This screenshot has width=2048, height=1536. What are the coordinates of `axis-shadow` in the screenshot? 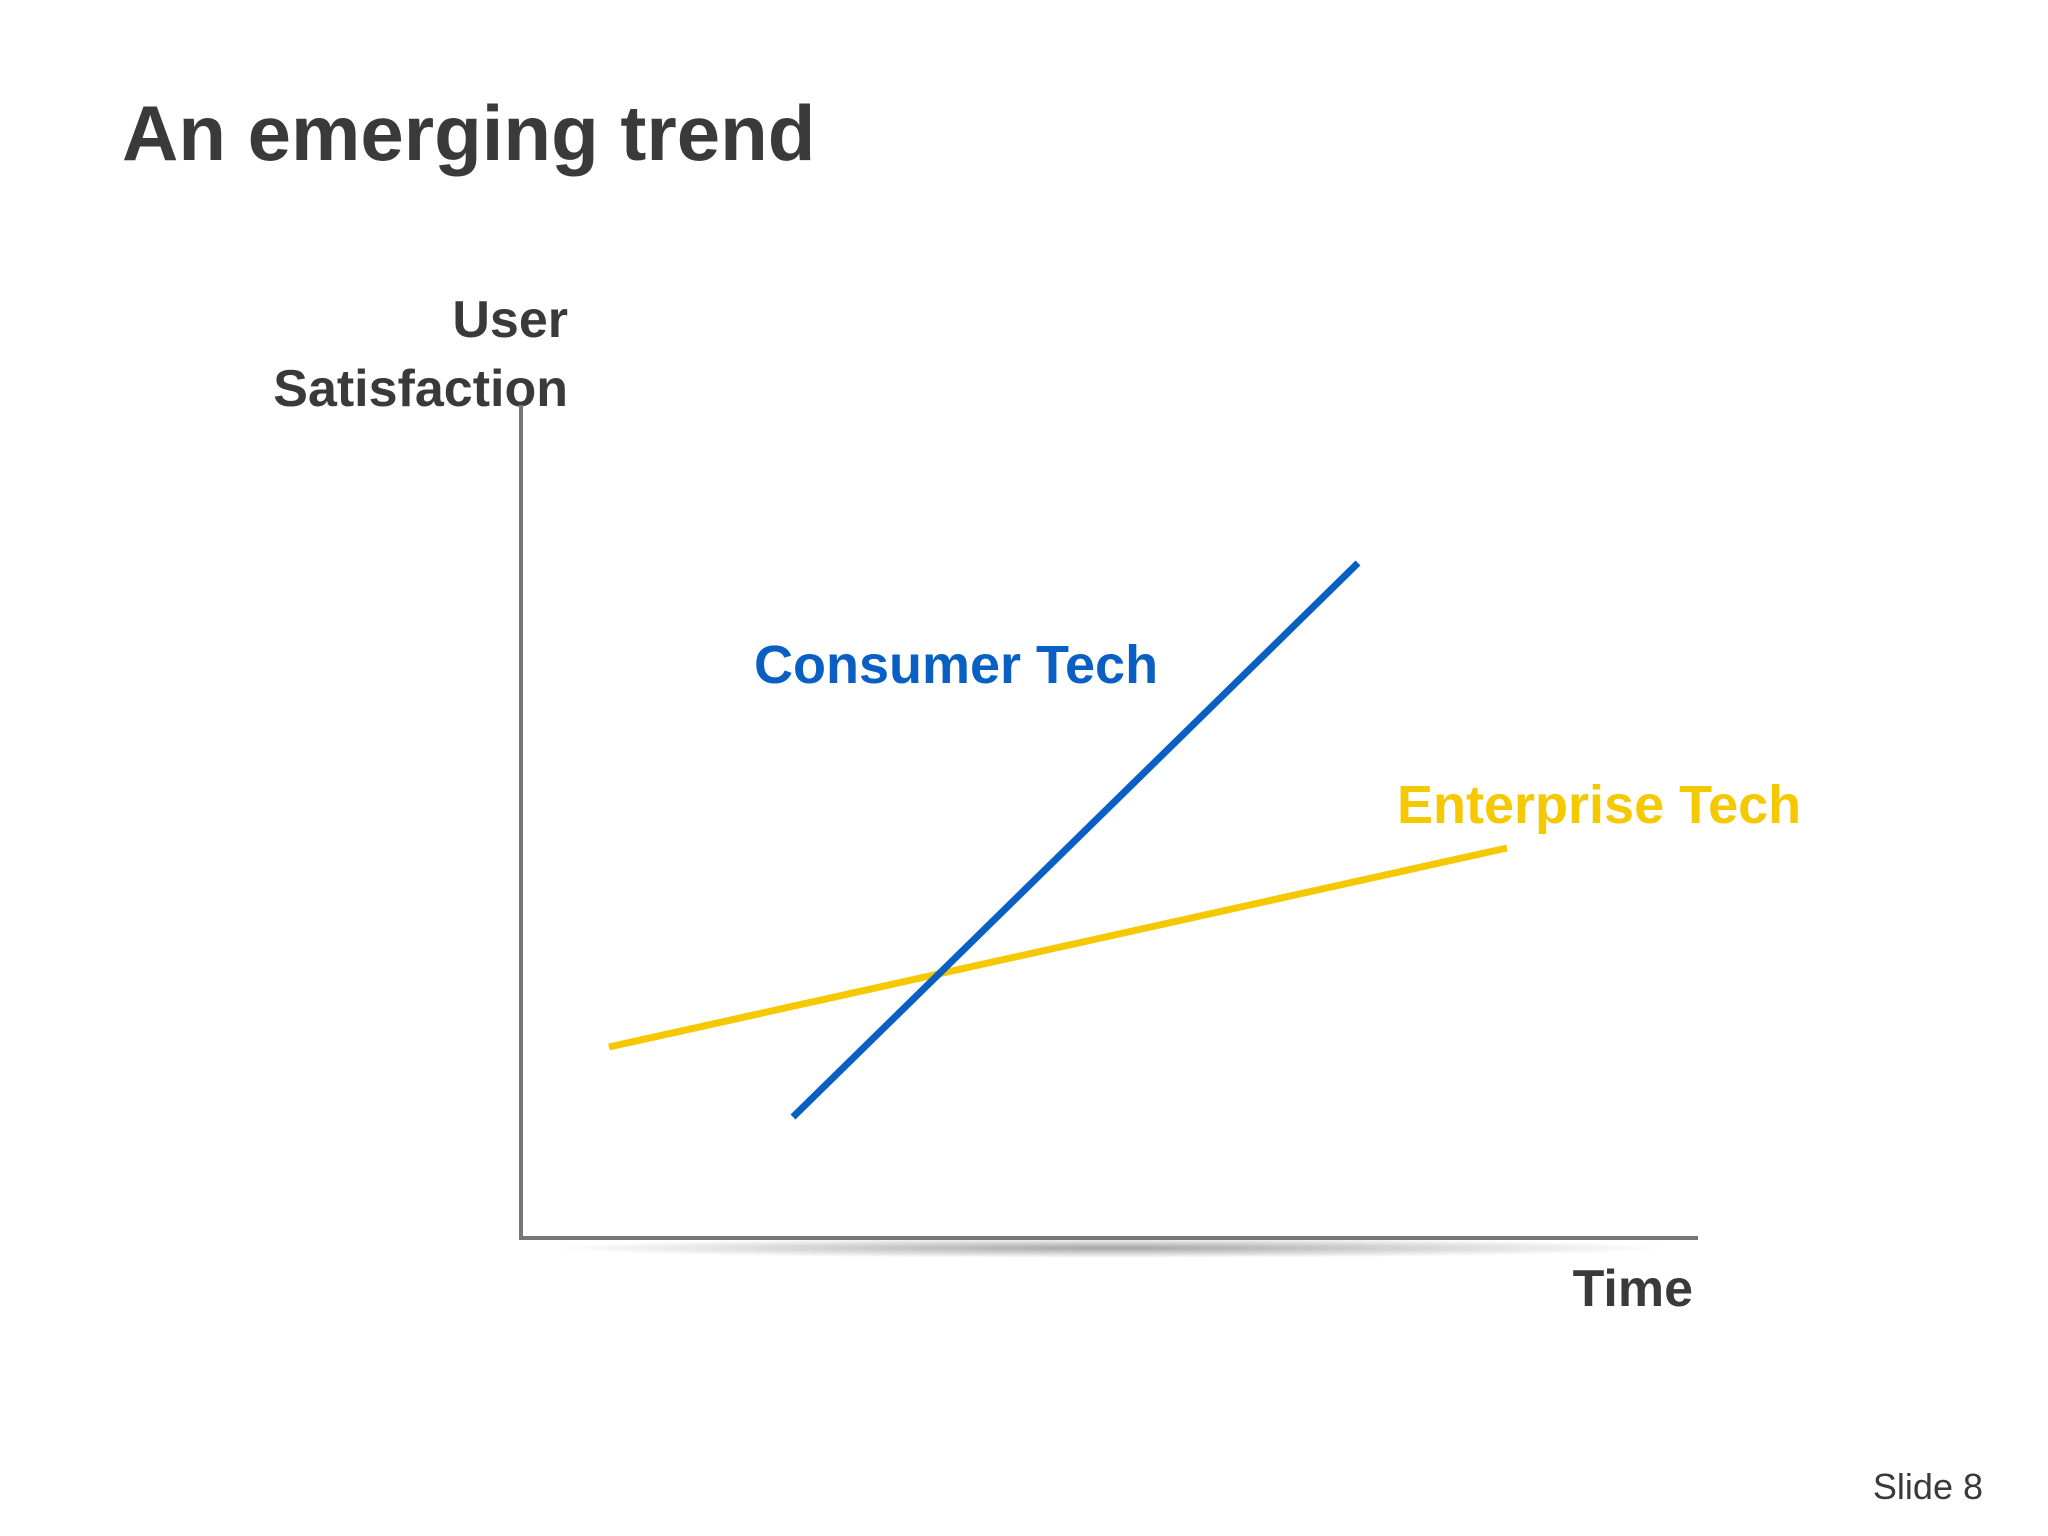 It's located at (1110, 1248).